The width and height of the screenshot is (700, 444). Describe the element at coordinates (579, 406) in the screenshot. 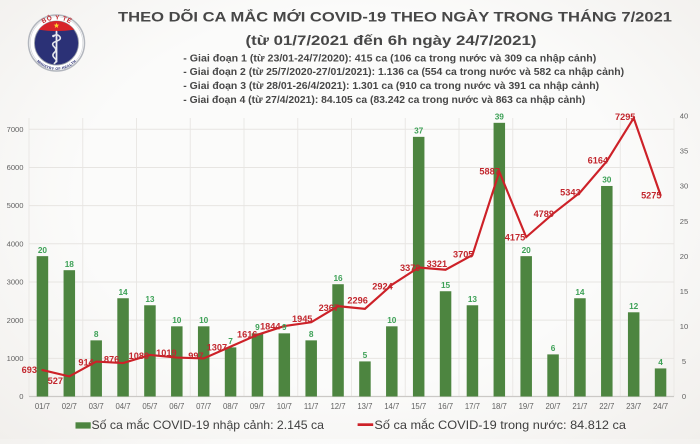

I see `svg-text: 21/7` at that location.